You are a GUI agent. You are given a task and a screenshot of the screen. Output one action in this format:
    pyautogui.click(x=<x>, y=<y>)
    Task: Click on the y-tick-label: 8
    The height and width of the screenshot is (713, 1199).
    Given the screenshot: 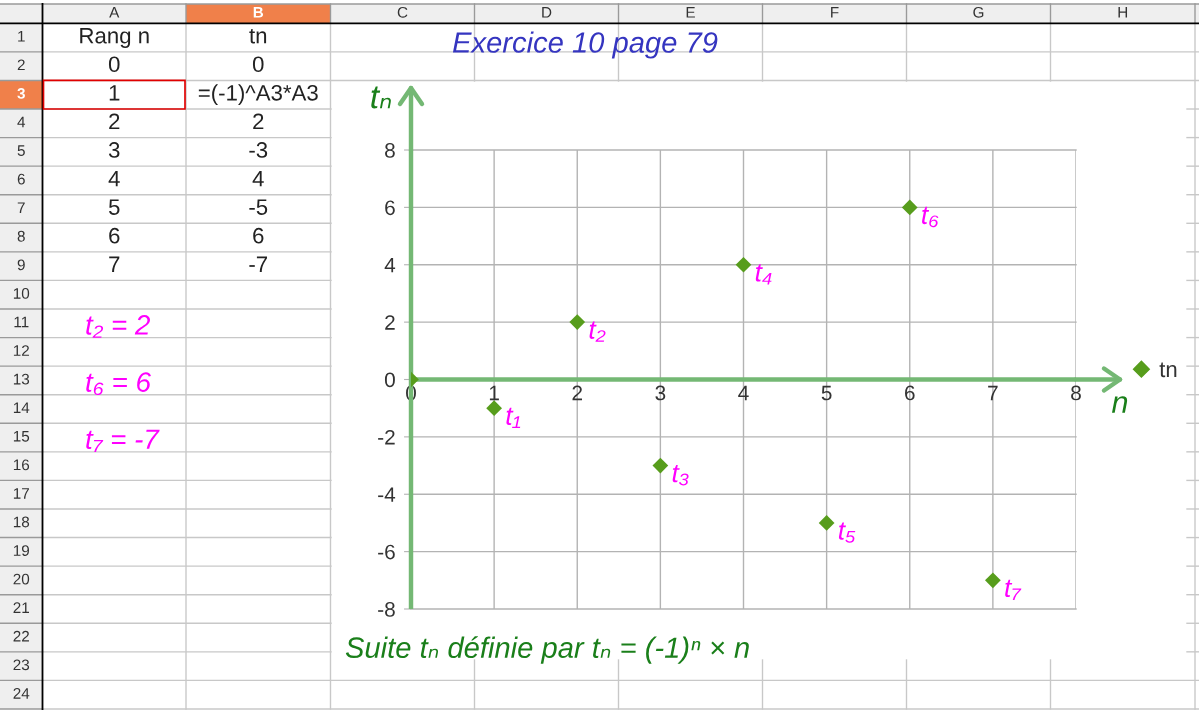 What is the action you would take?
    pyautogui.click(x=390, y=150)
    